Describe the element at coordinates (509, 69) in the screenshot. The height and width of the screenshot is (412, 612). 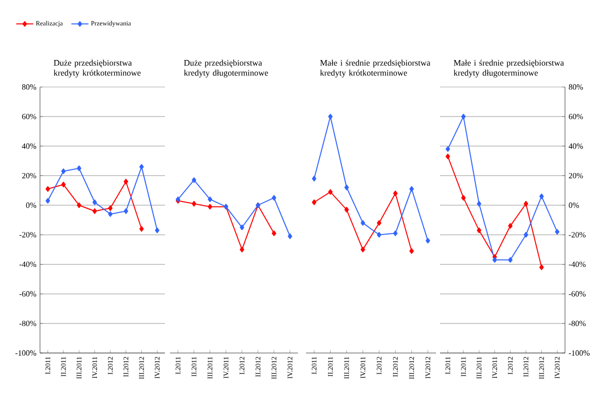
I see `chart-title: Małe i średnie przedsiębiorstwa kredyty długoterminowe` at that location.